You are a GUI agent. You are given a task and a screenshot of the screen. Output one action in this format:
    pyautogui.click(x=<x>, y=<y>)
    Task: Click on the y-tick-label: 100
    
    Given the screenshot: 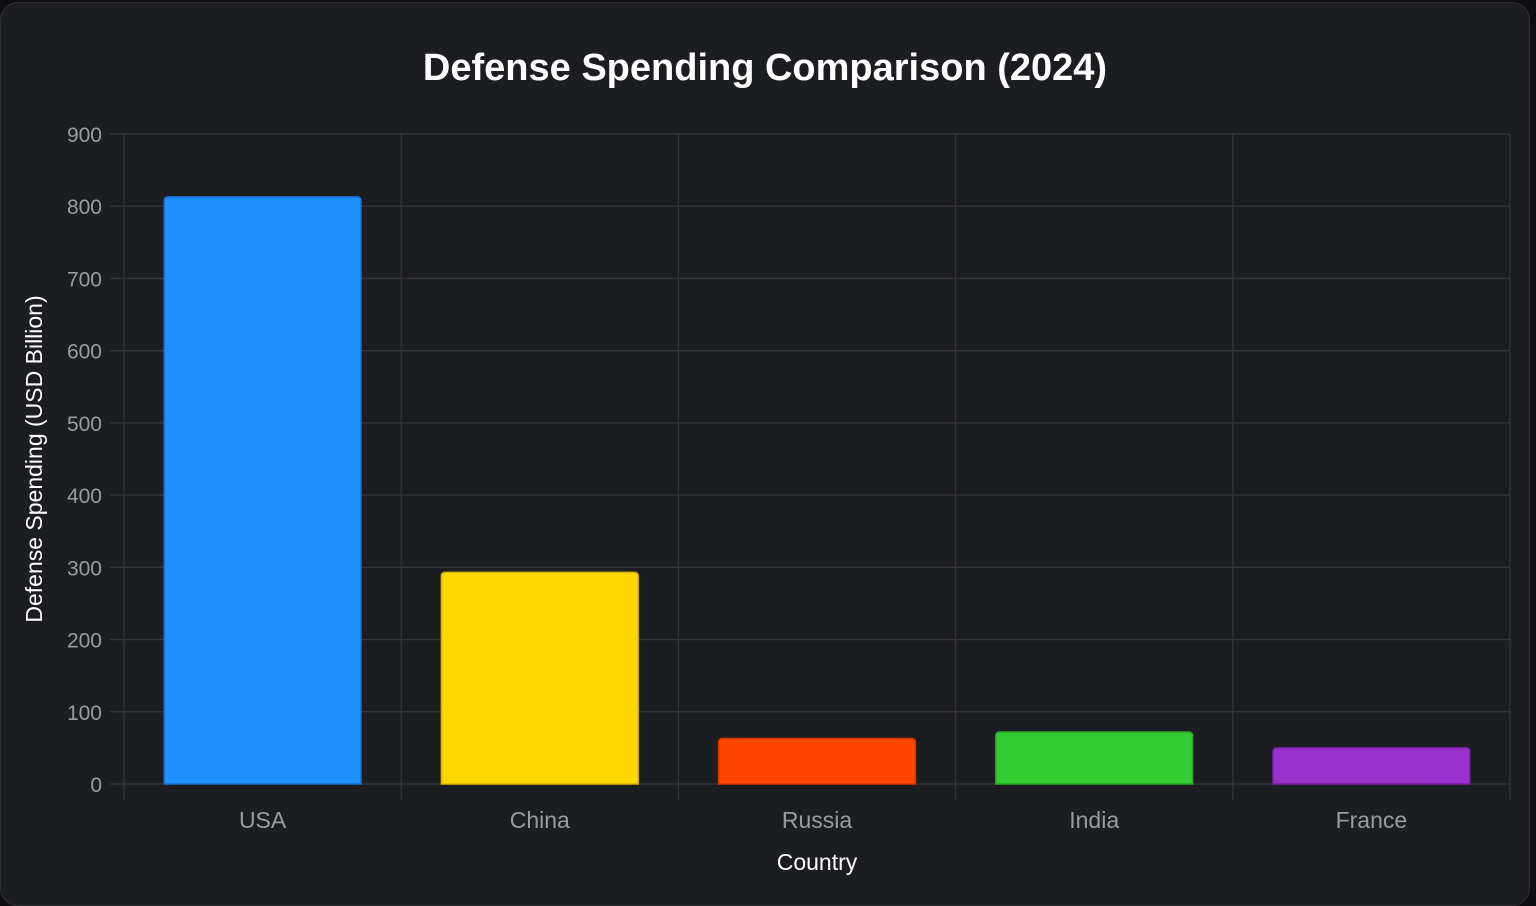 What is the action you would take?
    pyautogui.click(x=84, y=713)
    